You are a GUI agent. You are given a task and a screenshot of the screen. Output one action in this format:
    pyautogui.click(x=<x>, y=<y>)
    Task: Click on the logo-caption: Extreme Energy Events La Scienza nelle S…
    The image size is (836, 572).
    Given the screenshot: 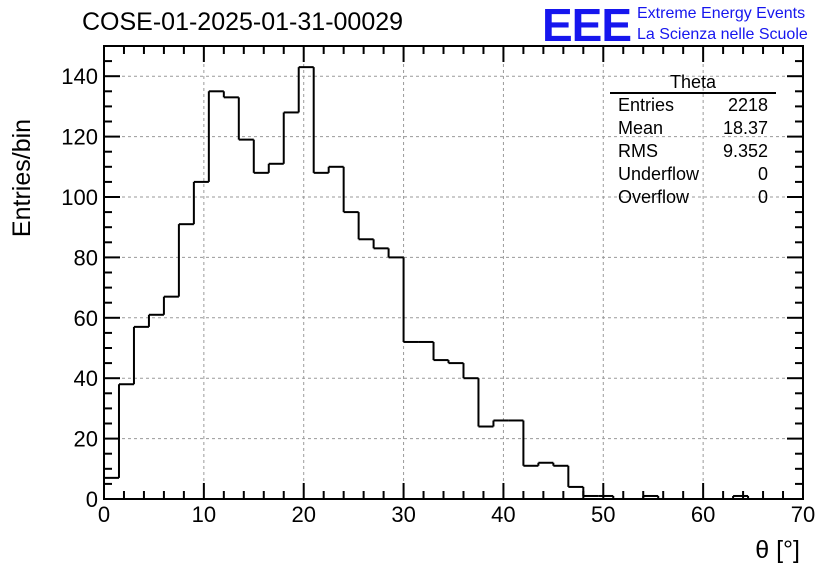 What is the action you would take?
    pyautogui.click(x=722, y=24)
    